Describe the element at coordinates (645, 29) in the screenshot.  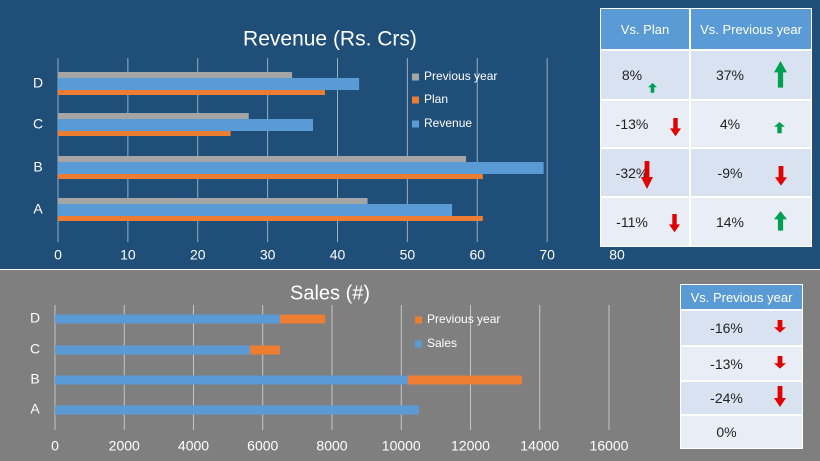
I see `table-header: Vs. Plan` at that location.